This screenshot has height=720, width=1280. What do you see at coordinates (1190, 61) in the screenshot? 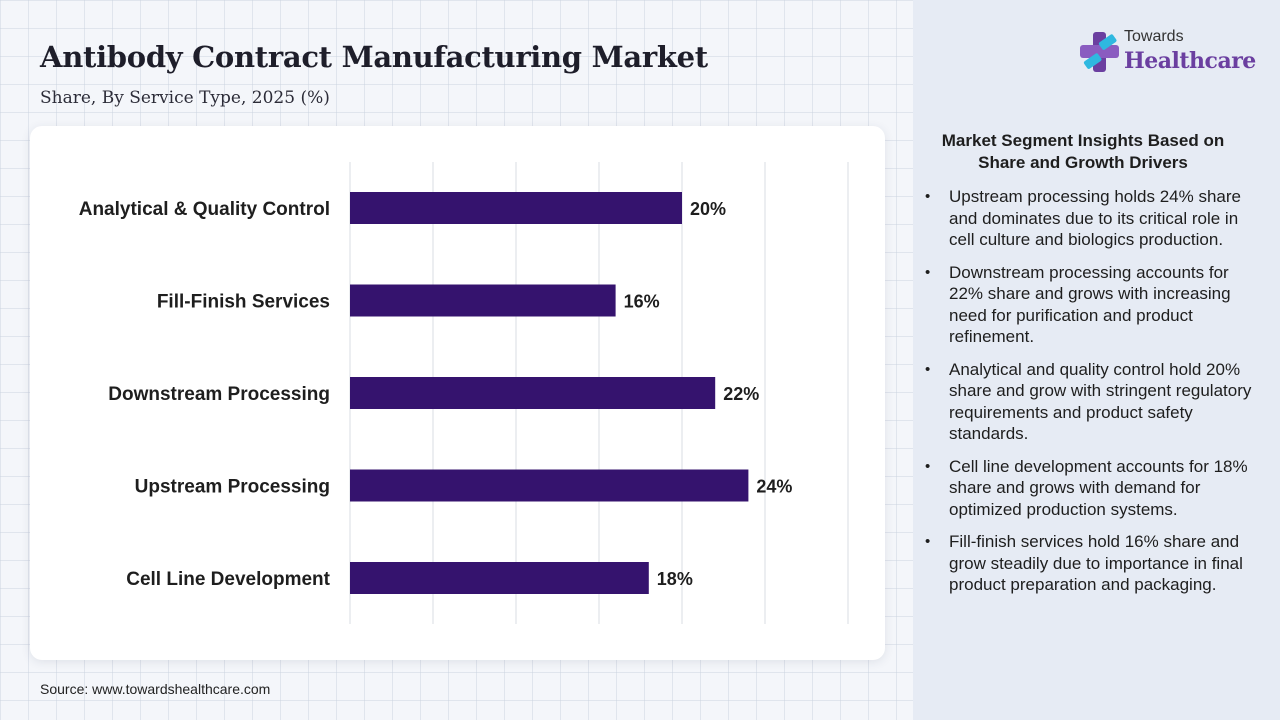
I see `logo-text-healthcare: Healthcare` at bounding box center [1190, 61].